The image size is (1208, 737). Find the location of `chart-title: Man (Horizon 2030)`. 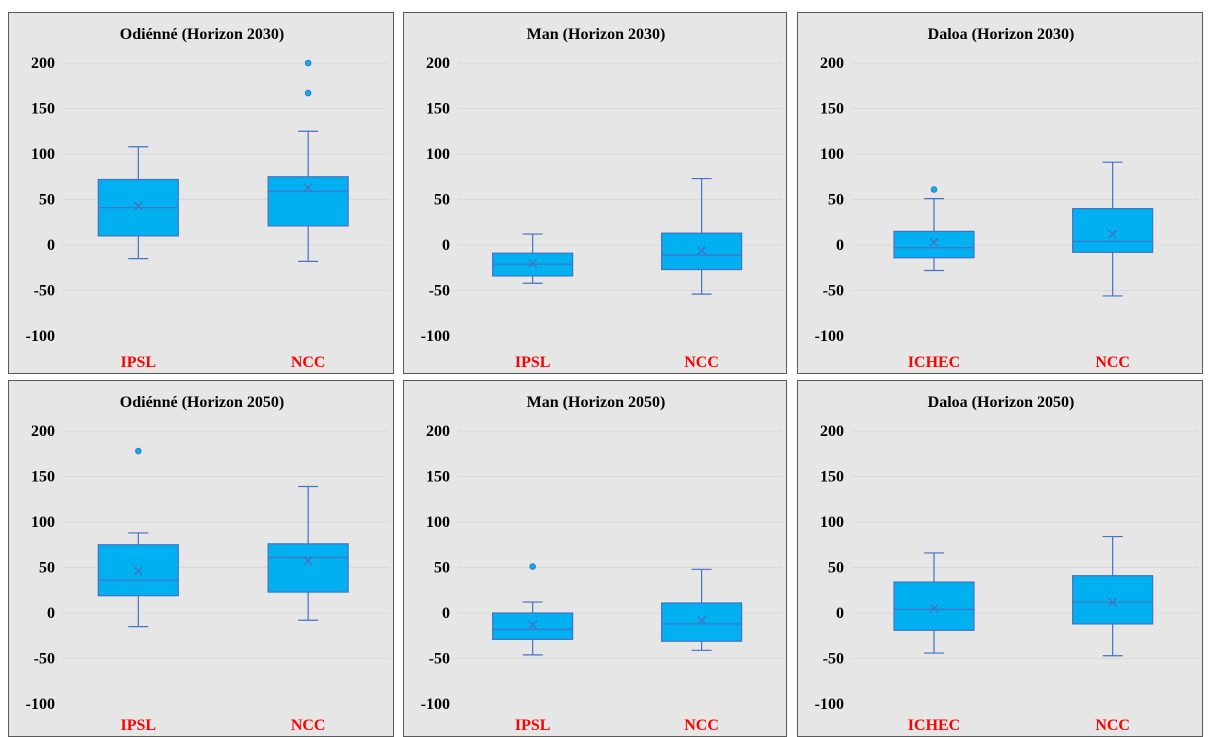

chart-title: Man (Horizon 2030) is located at coordinates (596, 34).